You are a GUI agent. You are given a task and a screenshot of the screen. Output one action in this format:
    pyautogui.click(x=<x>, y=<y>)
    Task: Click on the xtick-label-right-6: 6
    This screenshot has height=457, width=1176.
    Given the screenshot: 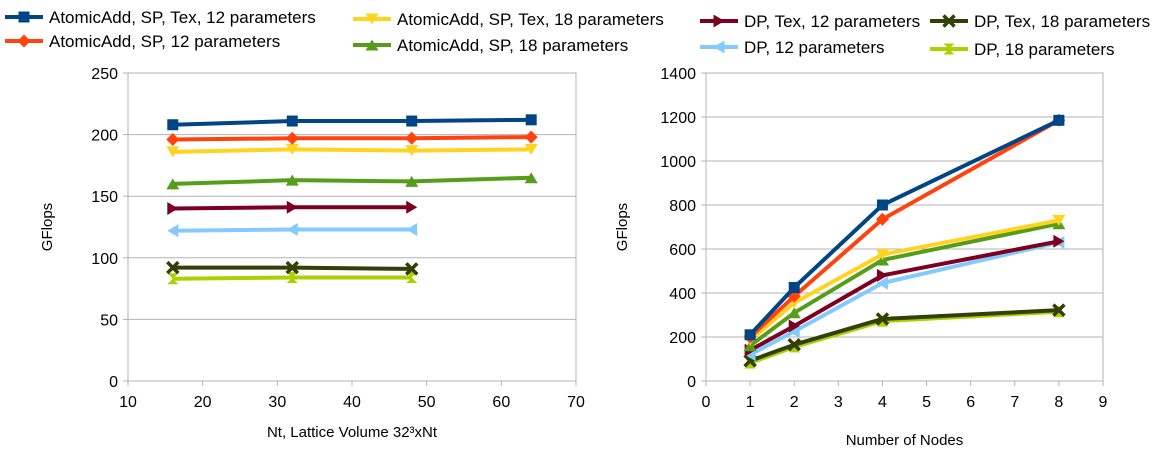 What is the action you would take?
    pyautogui.click(x=970, y=402)
    